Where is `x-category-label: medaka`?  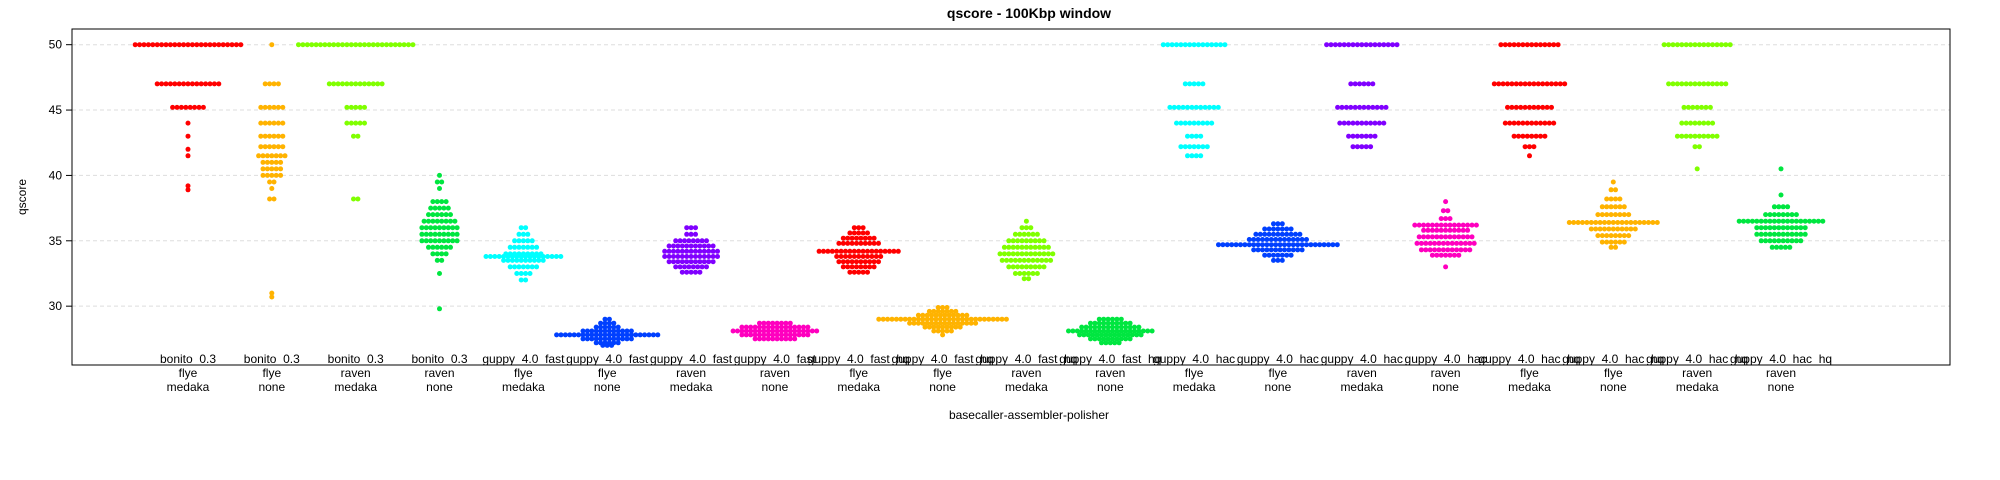 x-category-label: medaka is located at coordinates (691, 387).